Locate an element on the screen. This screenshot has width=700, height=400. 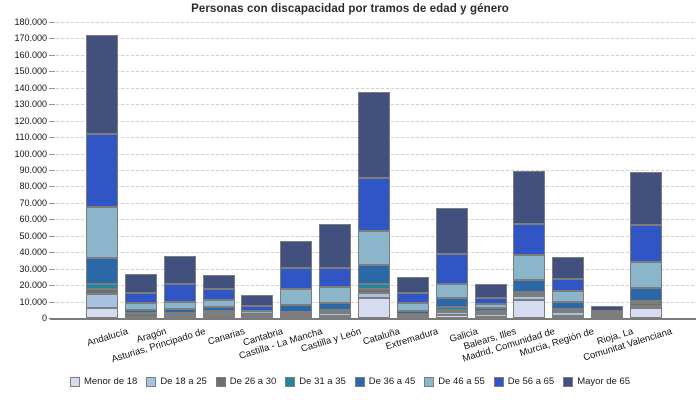
legend-item: De 56 a 65 is located at coordinates (523, 381).